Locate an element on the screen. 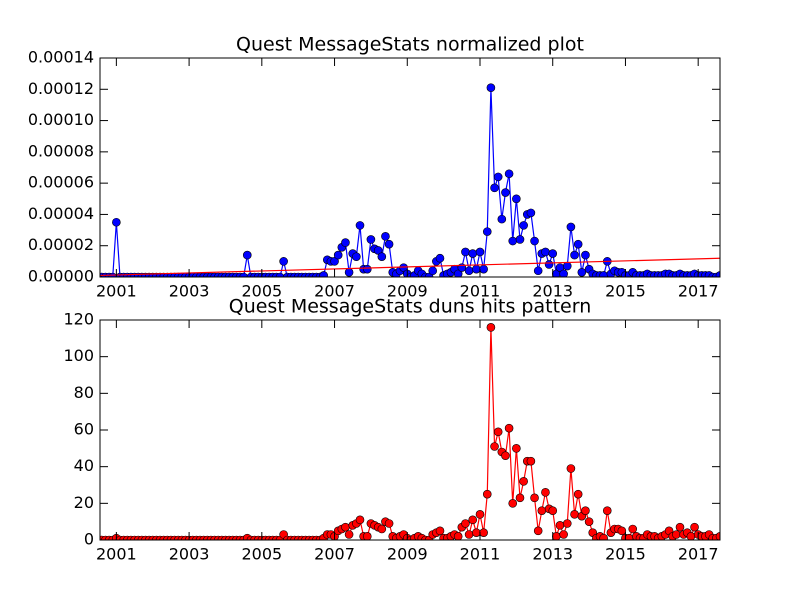  y-tick-label: 40 is located at coordinates (84, 465).